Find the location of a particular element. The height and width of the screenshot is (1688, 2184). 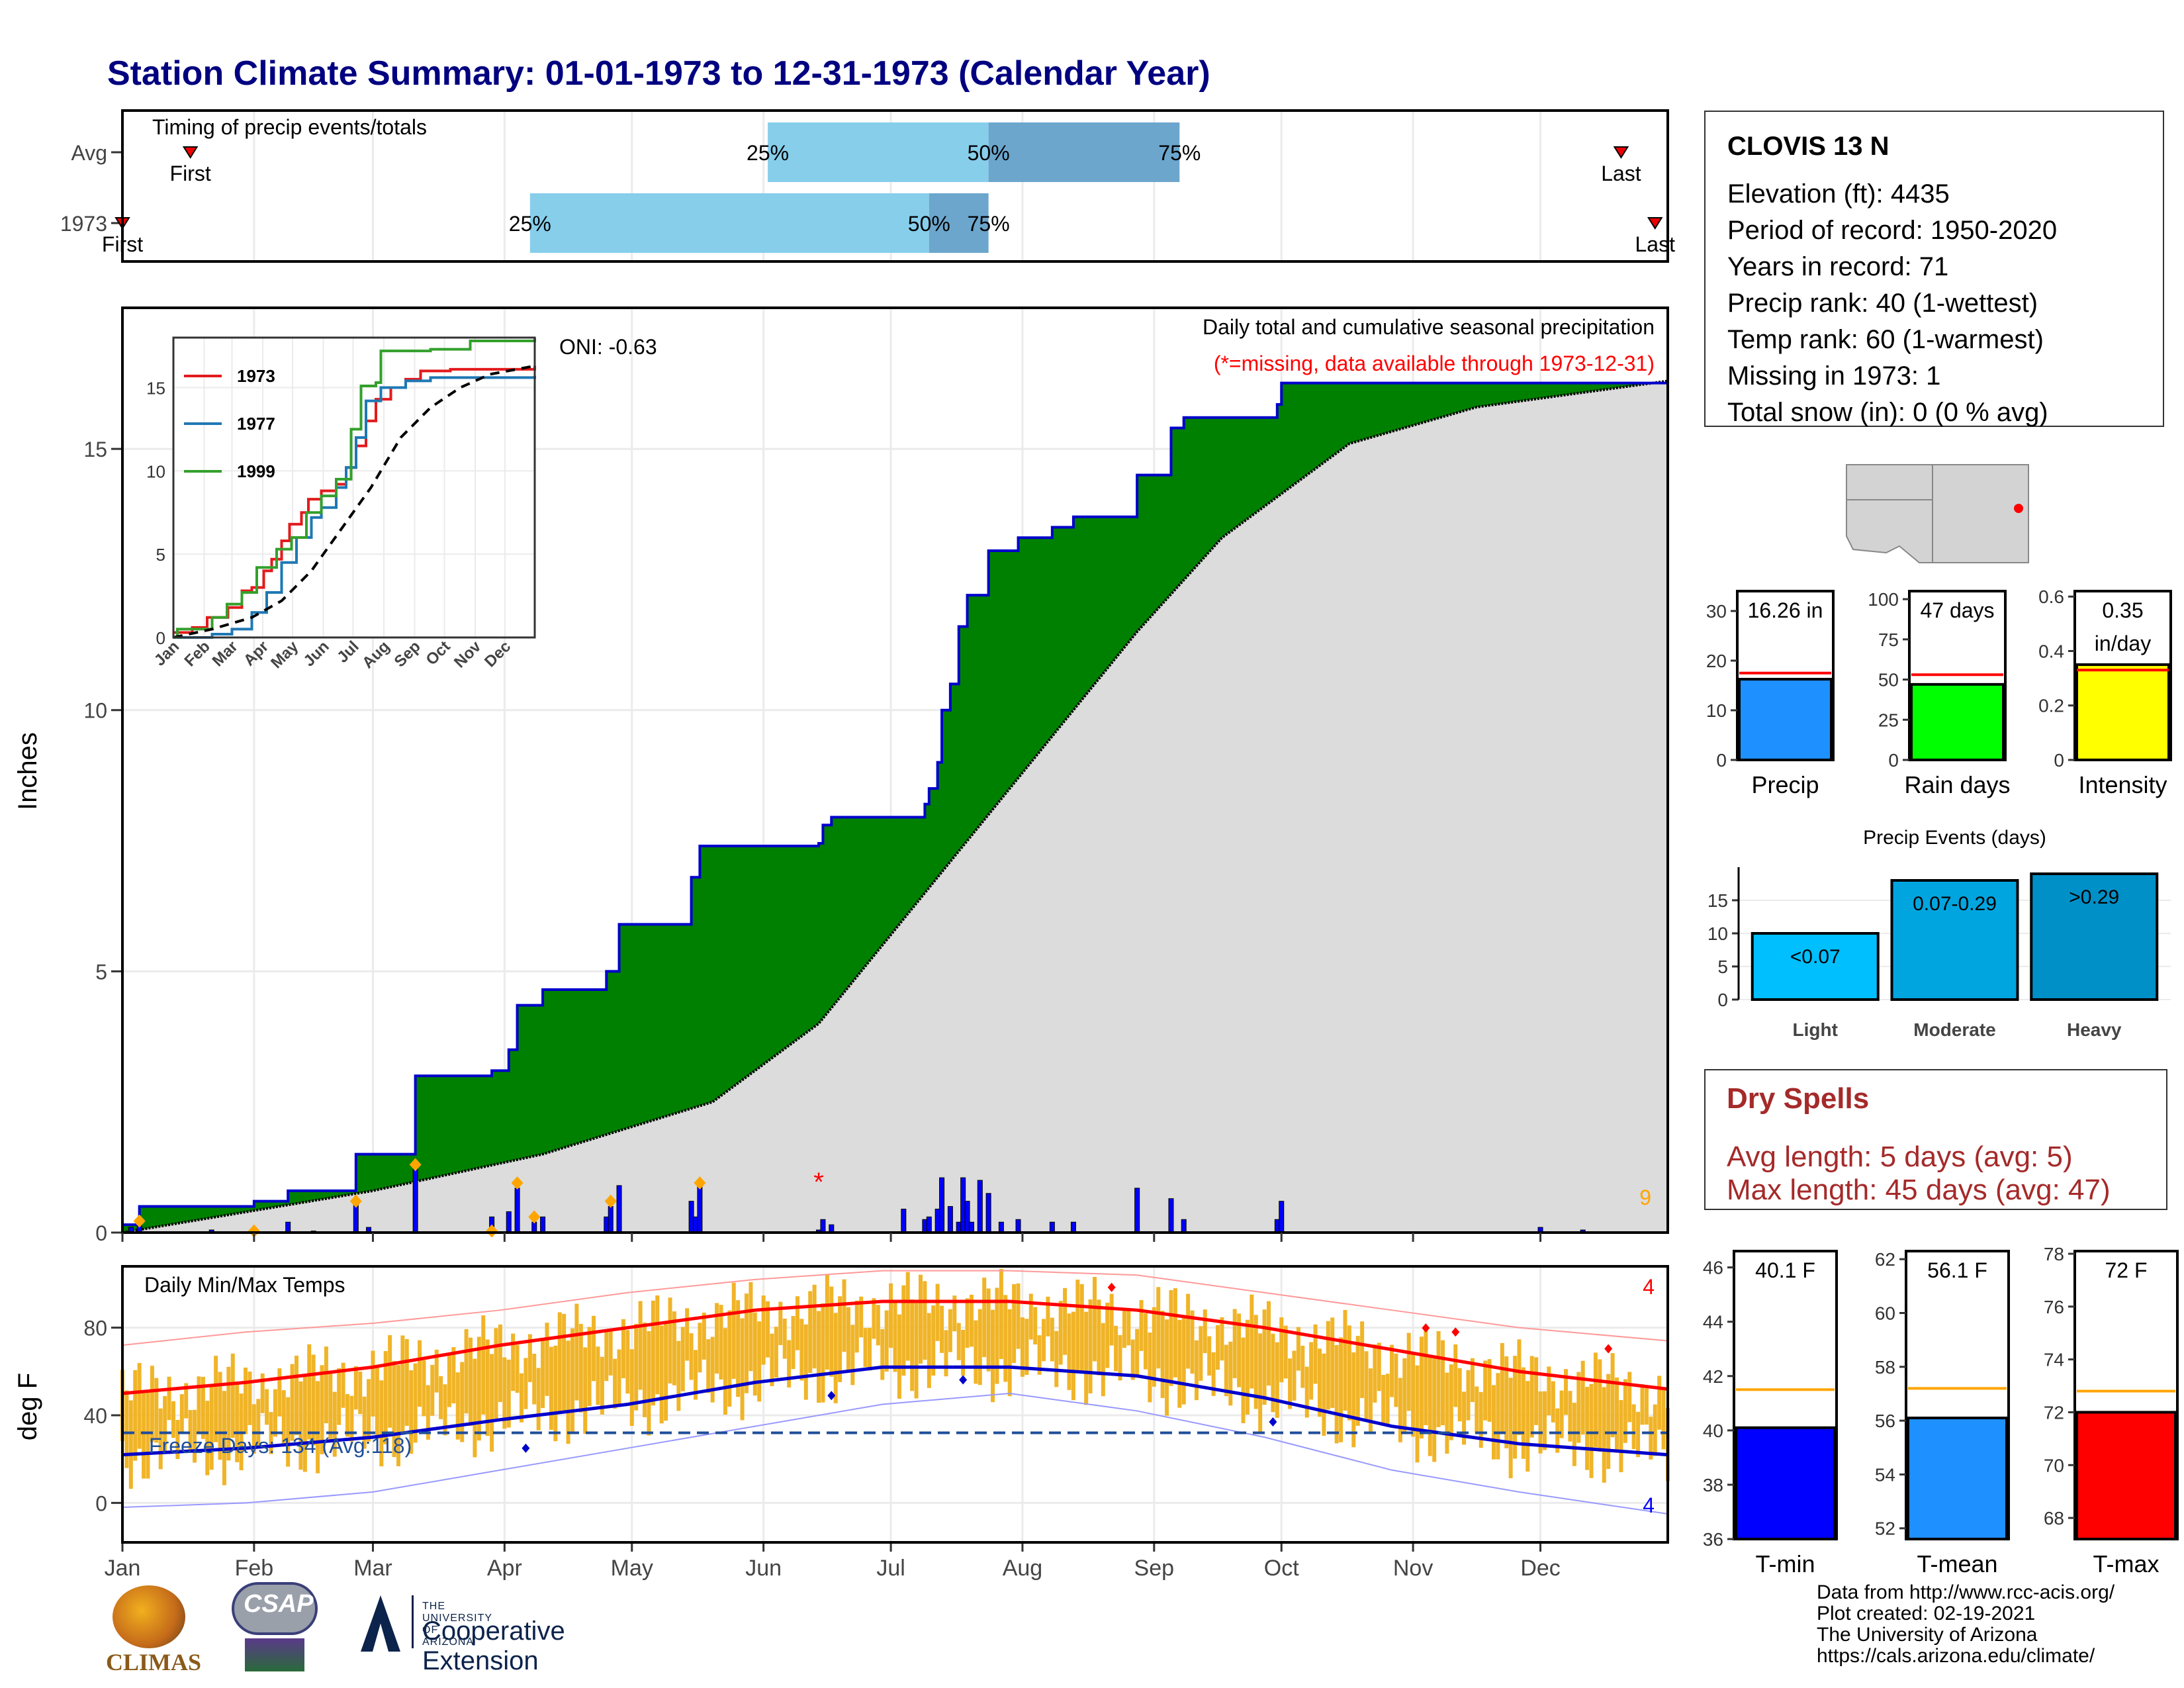

summary-t-mean-y-tick-label: 62 is located at coordinates (1885, 1259).